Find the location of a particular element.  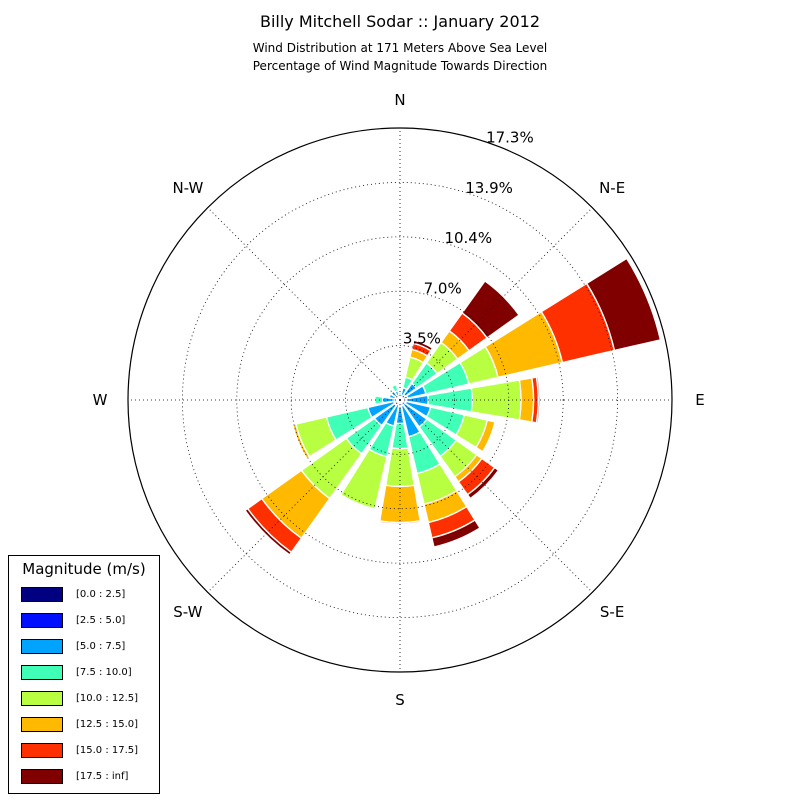

legend-item: [0.0 : 2.5] is located at coordinates (88, 595).